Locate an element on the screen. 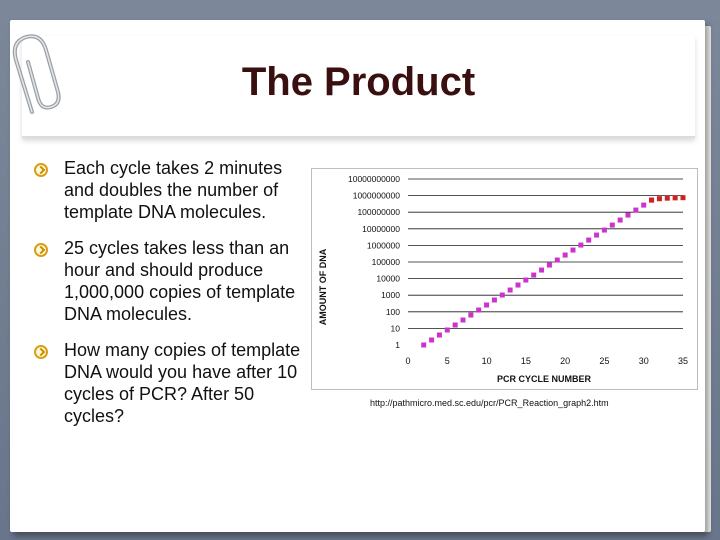 The width and height of the screenshot is (720, 540). x-tick-label: 15 is located at coordinates (526, 361).